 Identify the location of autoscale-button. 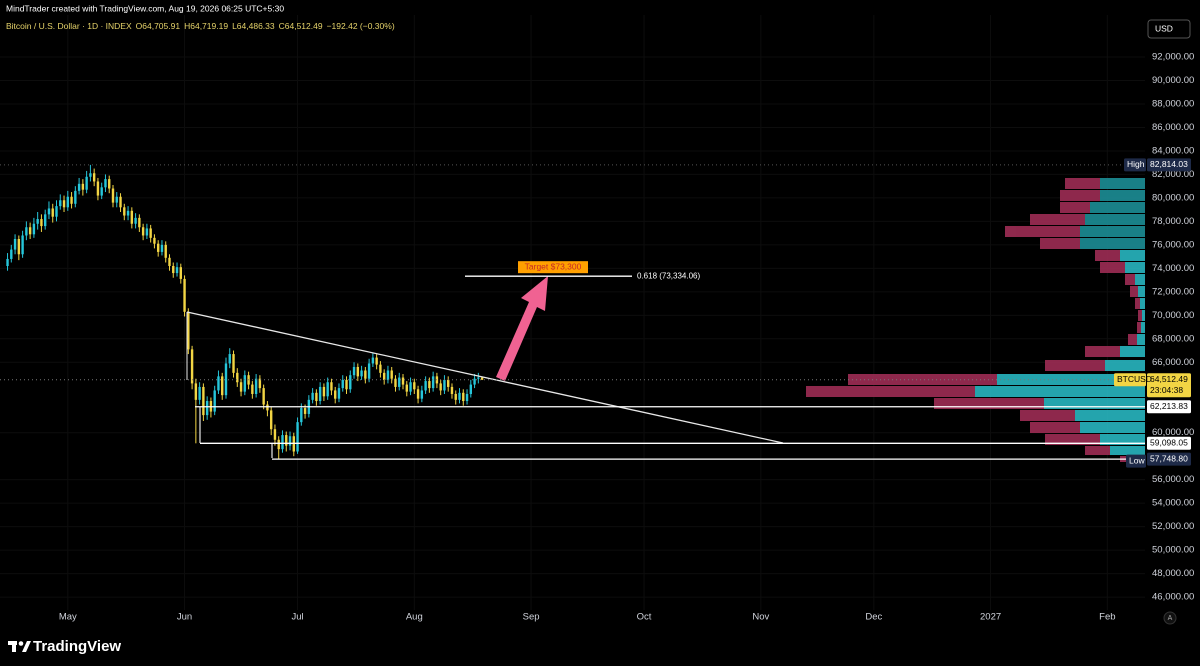
(1170, 618).